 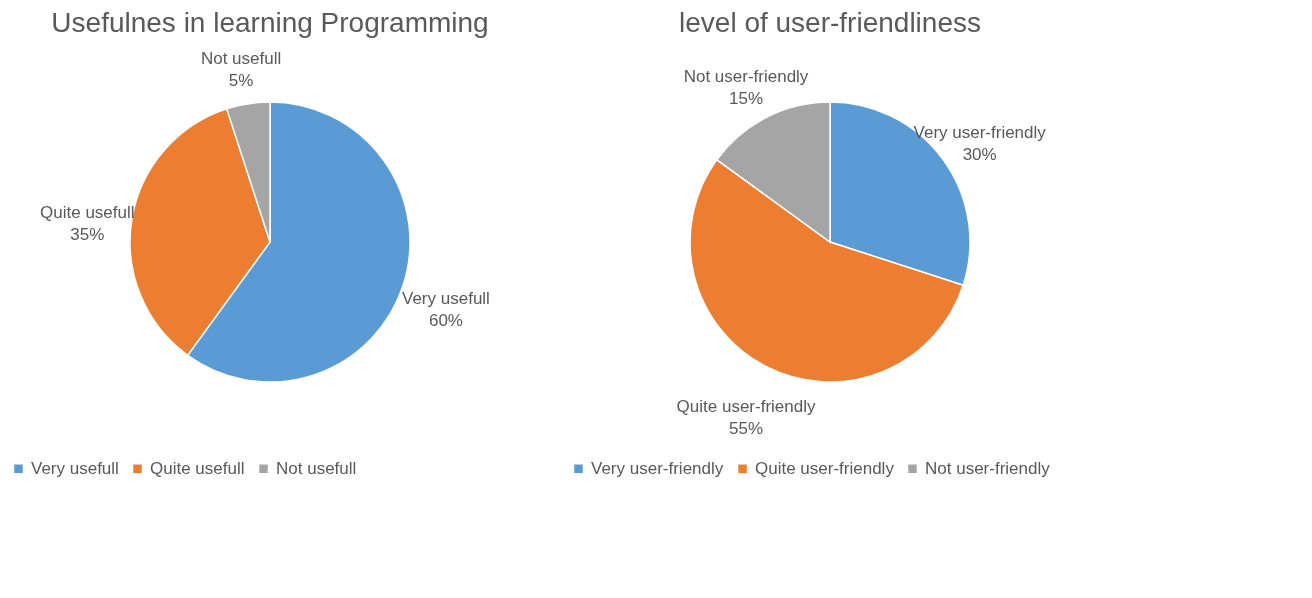 I want to click on chart-title: Usefulnes in learning Programming, so click(x=270, y=22).